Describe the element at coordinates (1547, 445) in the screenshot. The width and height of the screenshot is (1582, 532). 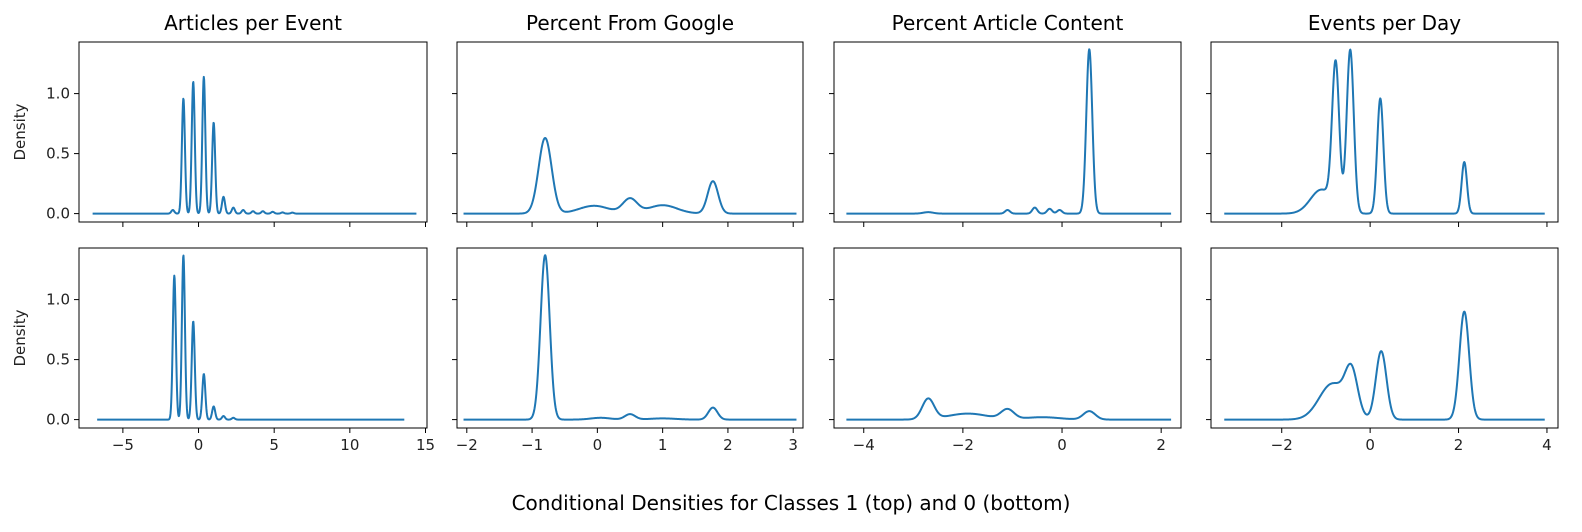
I see `x-tick-label: 4` at that location.